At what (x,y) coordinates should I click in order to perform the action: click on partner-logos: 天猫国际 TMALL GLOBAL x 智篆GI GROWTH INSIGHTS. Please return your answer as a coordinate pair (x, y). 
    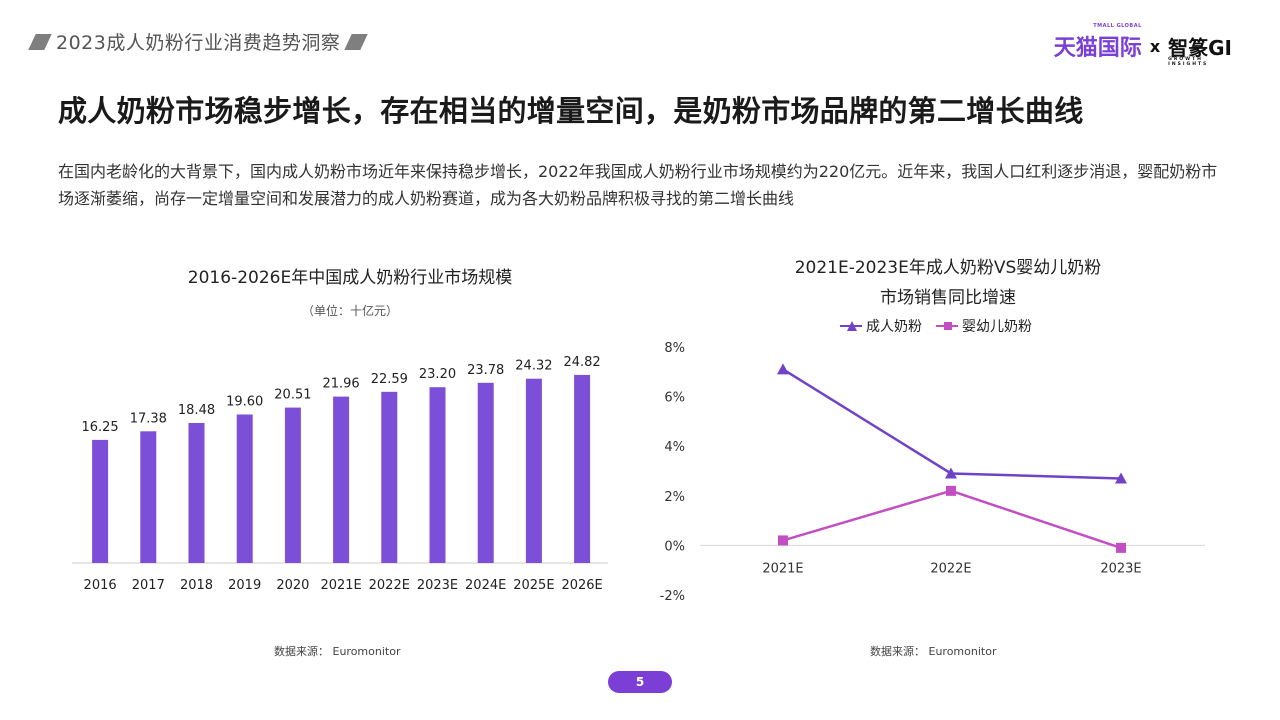
    Looking at the image, I should click on (1142, 45).